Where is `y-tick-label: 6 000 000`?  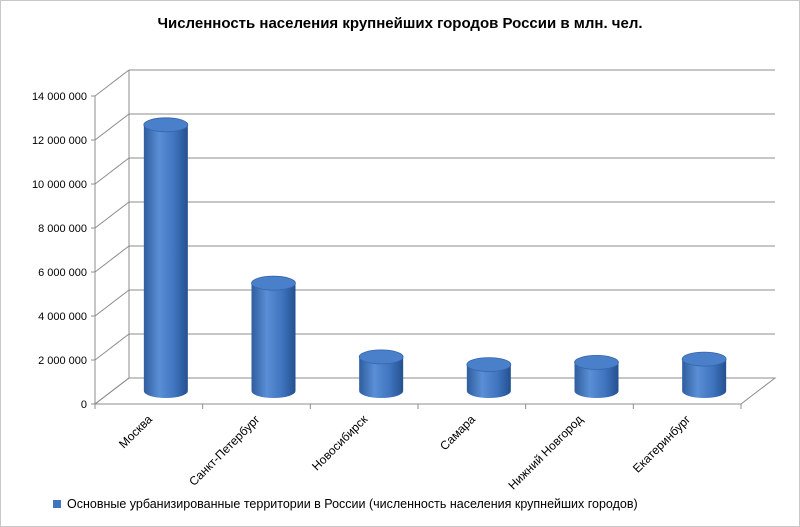
y-tick-label: 6 000 000 is located at coordinates (62, 273).